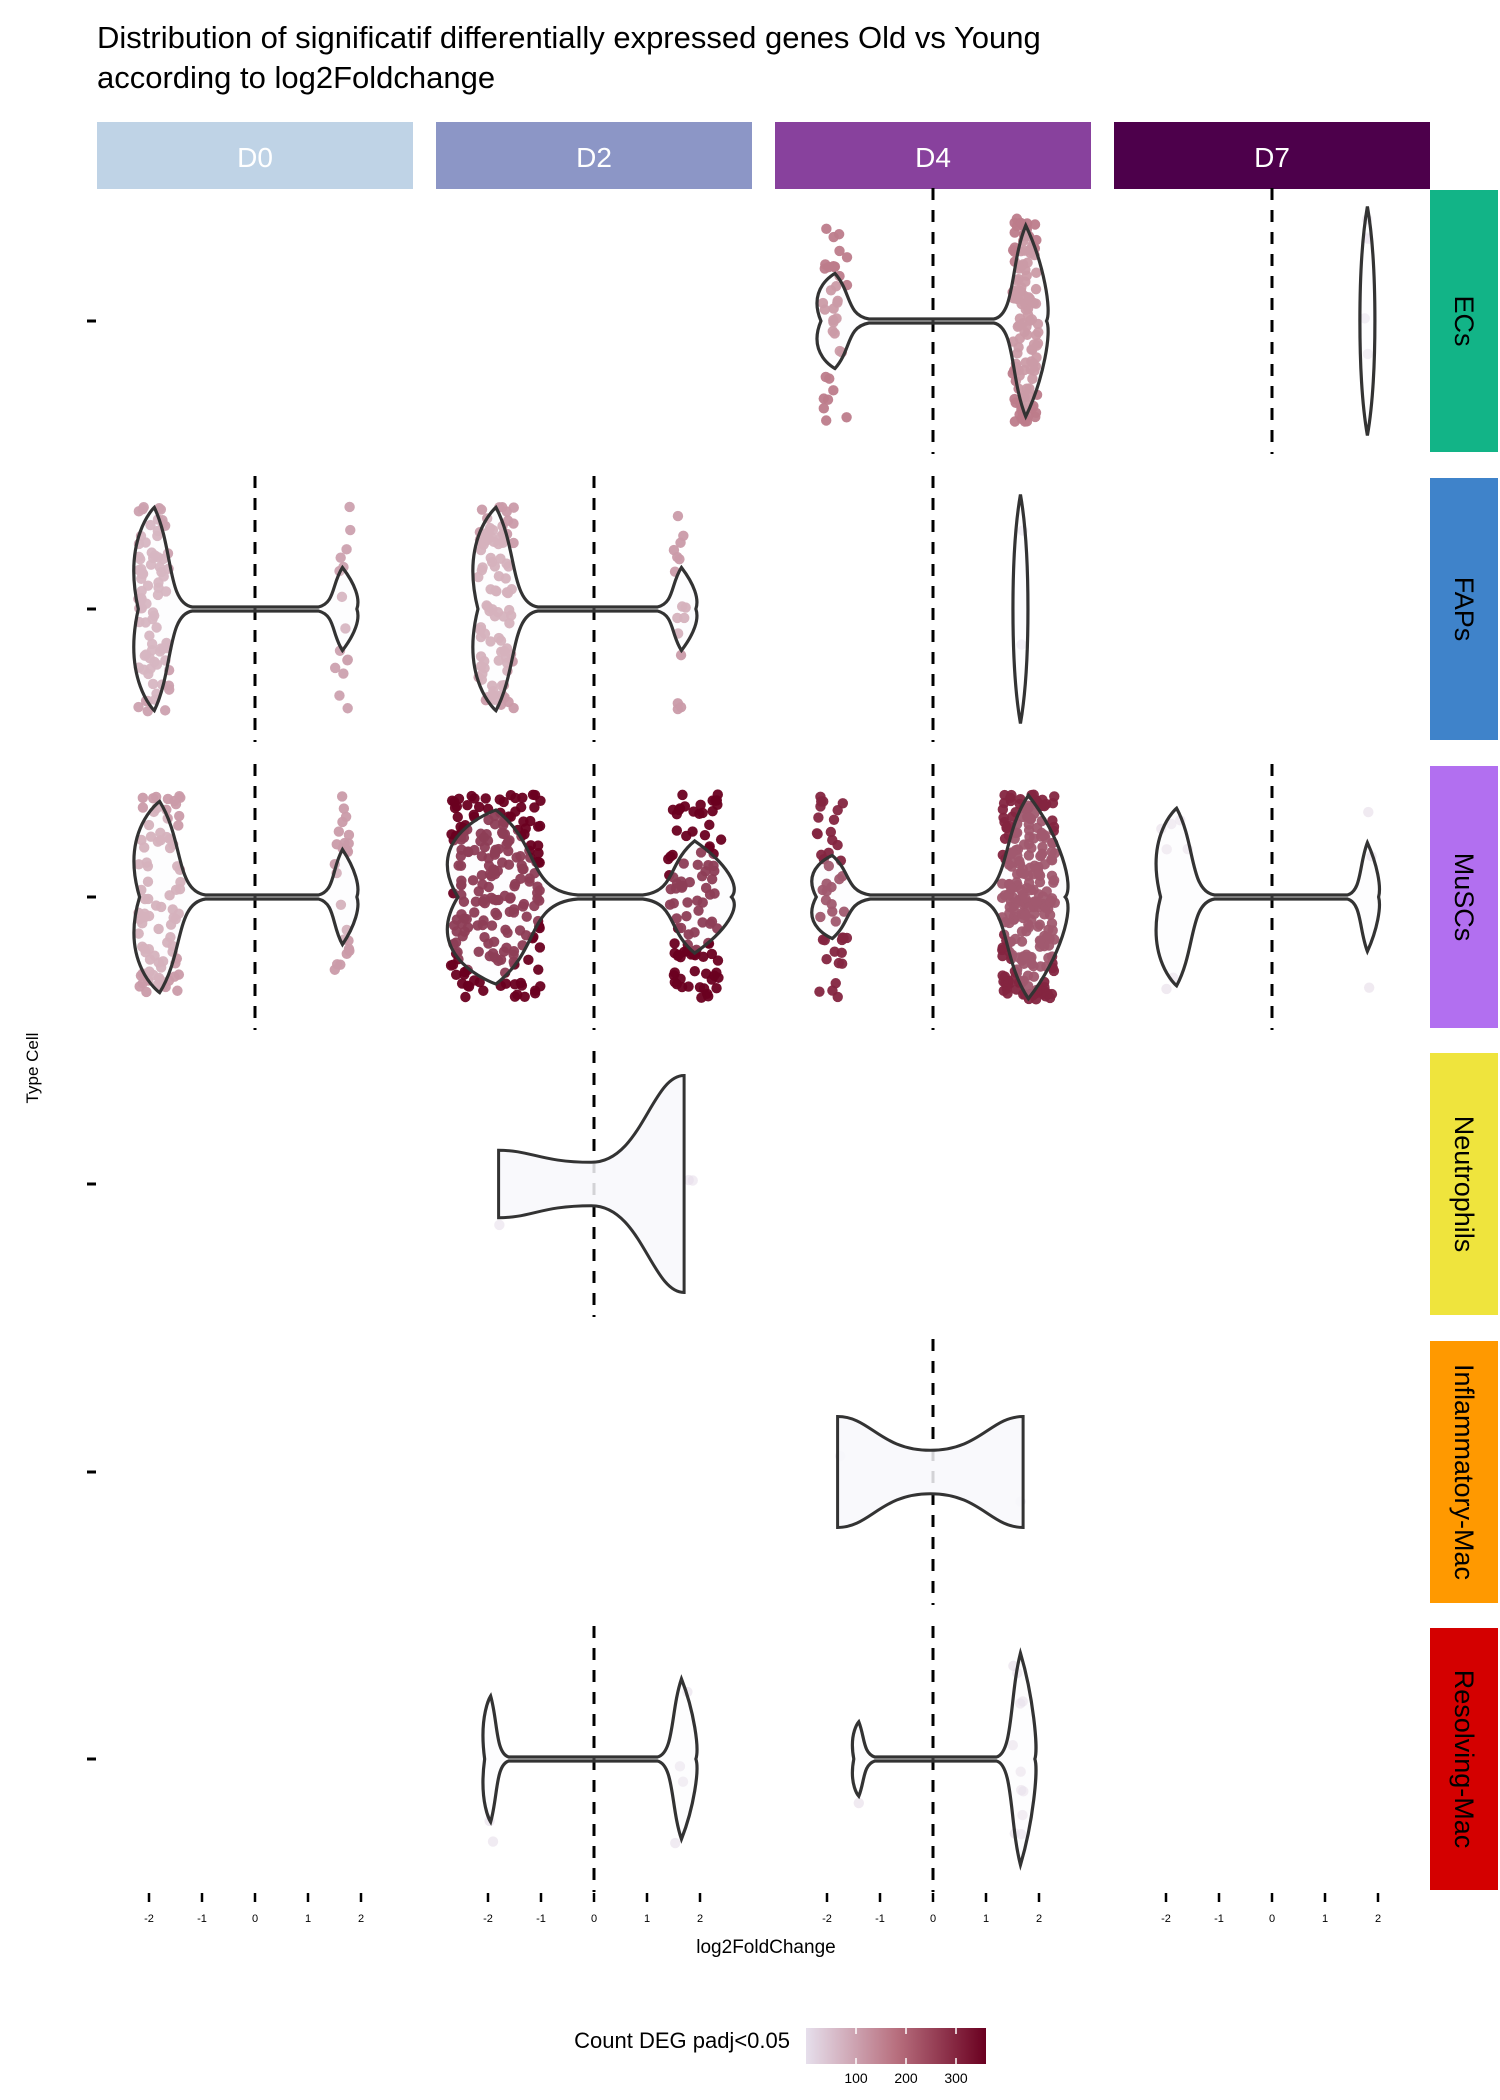  What do you see at coordinates (682, 2040) in the screenshot?
I see `legend-title: Count DEG padj<0.05` at bounding box center [682, 2040].